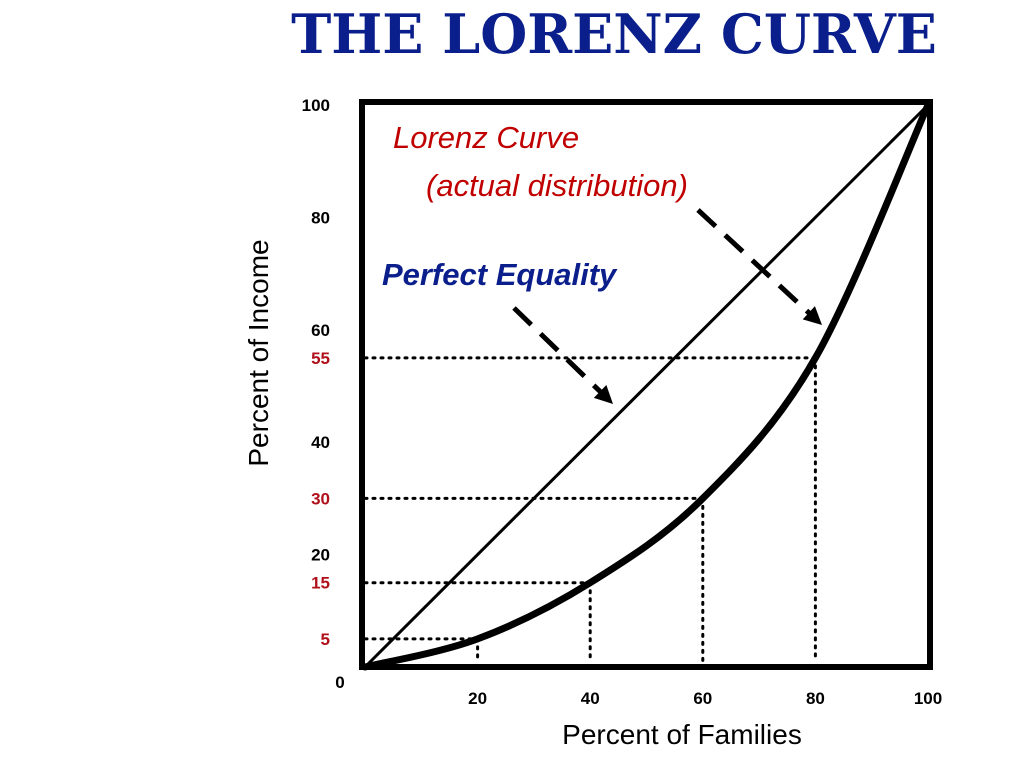  I want to click on y-tick-80: 80, so click(320, 217).